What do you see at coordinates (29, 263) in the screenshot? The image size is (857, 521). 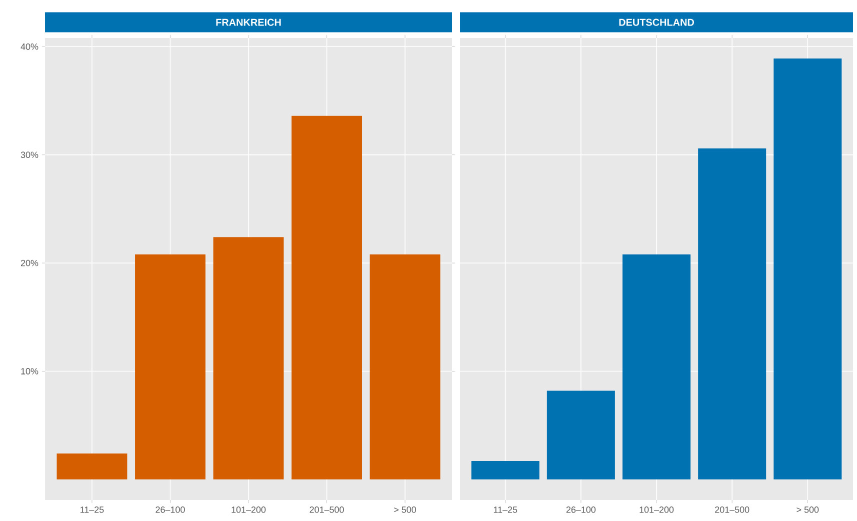 I see `y-tick-label: 20%` at bounding box center [29, 263].